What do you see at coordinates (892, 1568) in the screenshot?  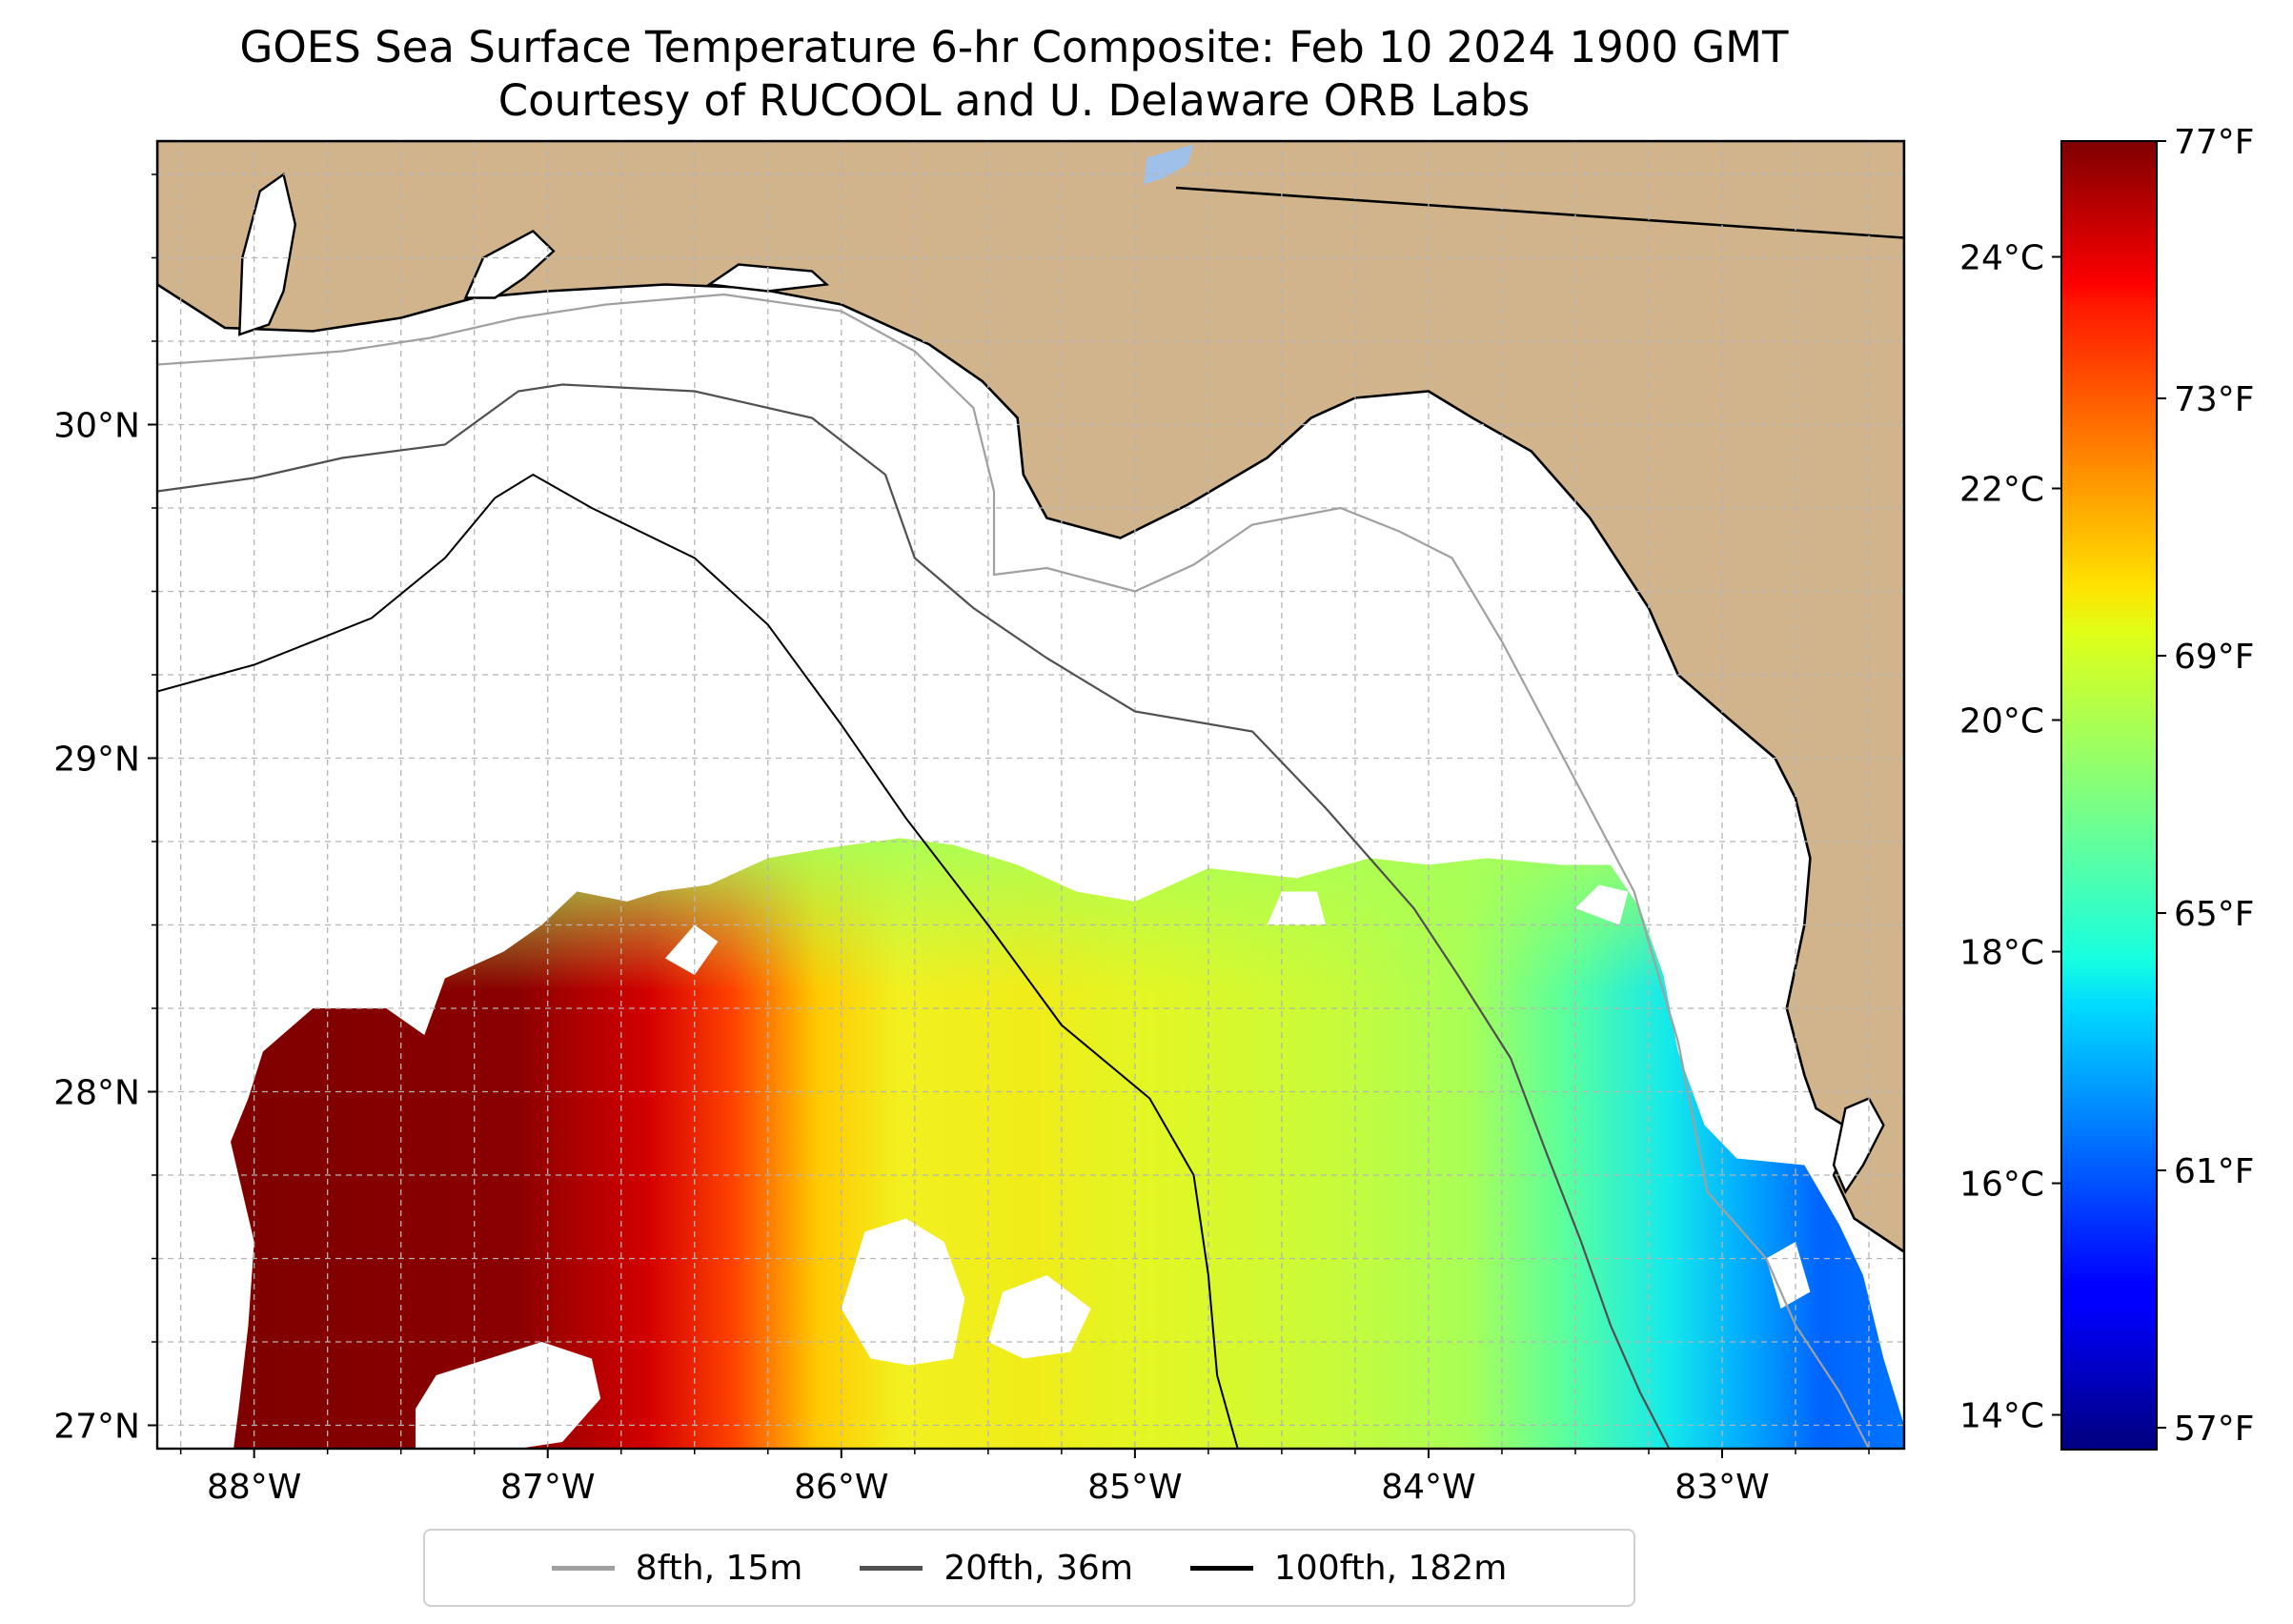 I see `legend-swatch-20fth` at bounding box center [892, 1568].